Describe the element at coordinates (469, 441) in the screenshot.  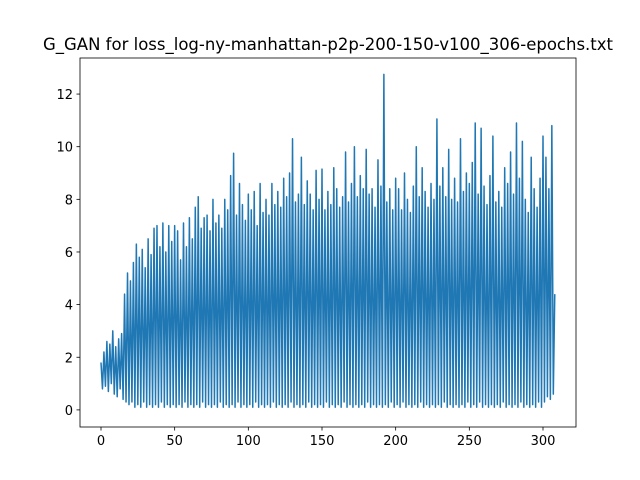
I see `x-tick-label: 250` at that location.